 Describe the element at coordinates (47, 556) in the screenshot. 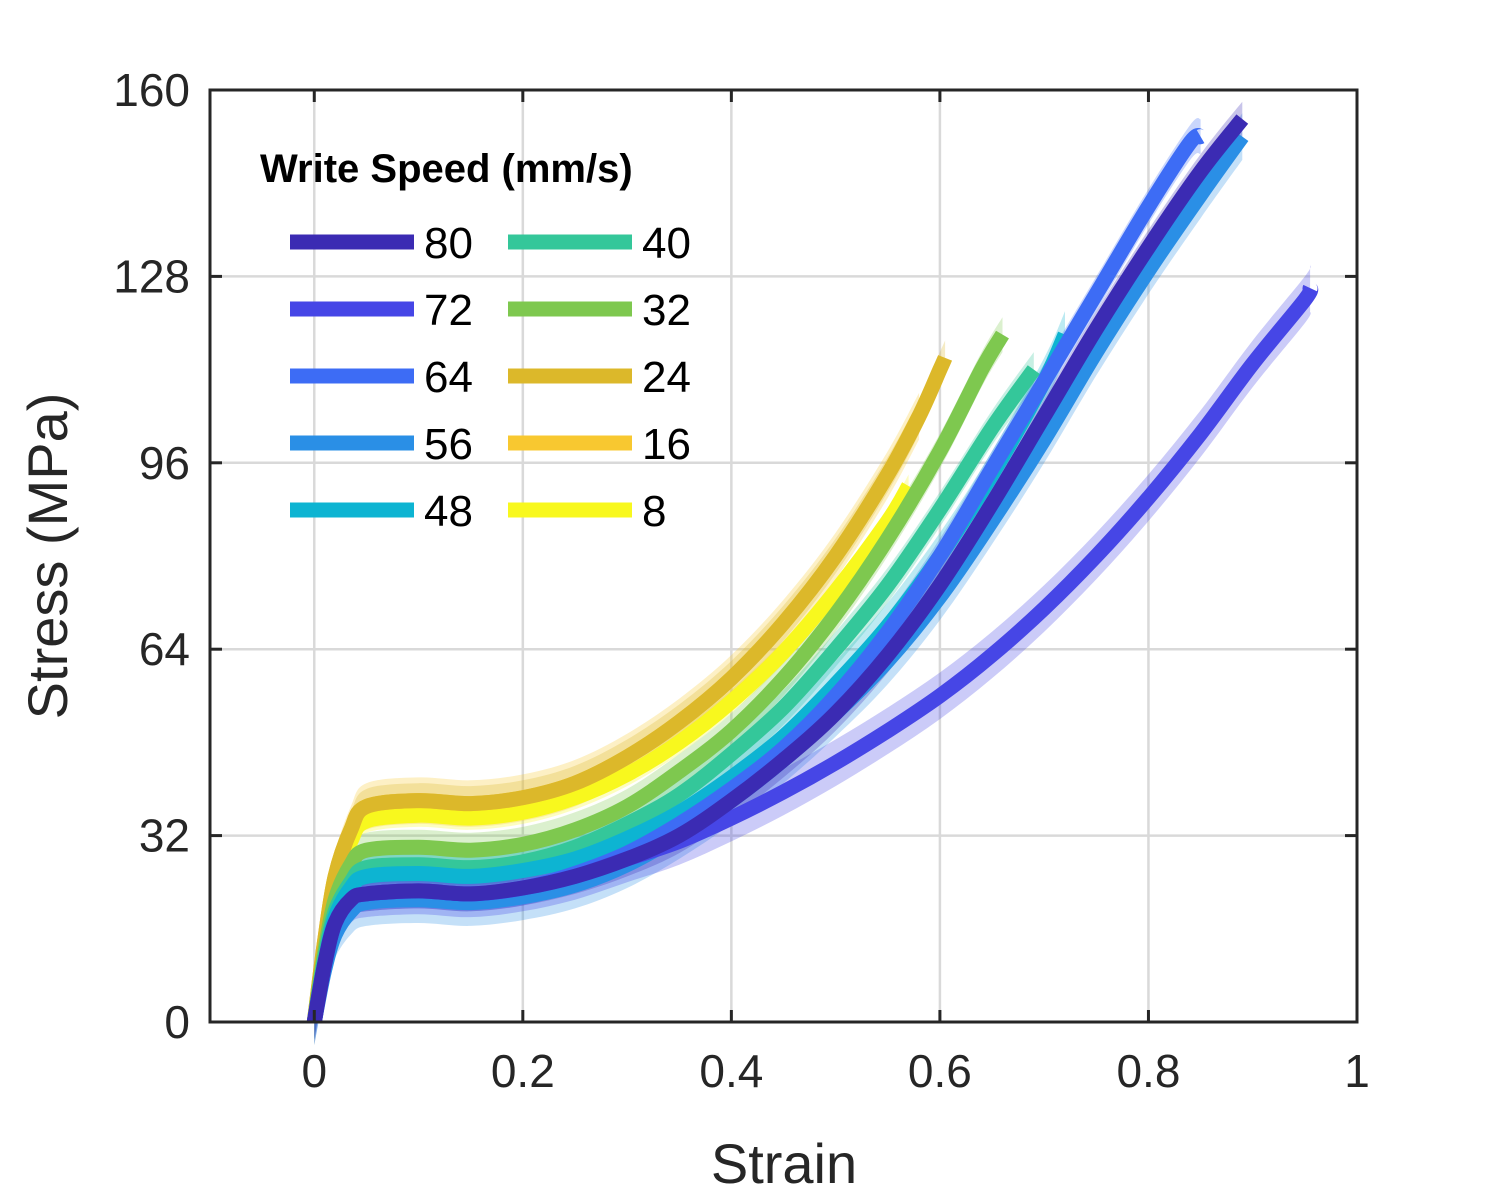

I see `y-axis-title: Stress (MPa)` at that location.